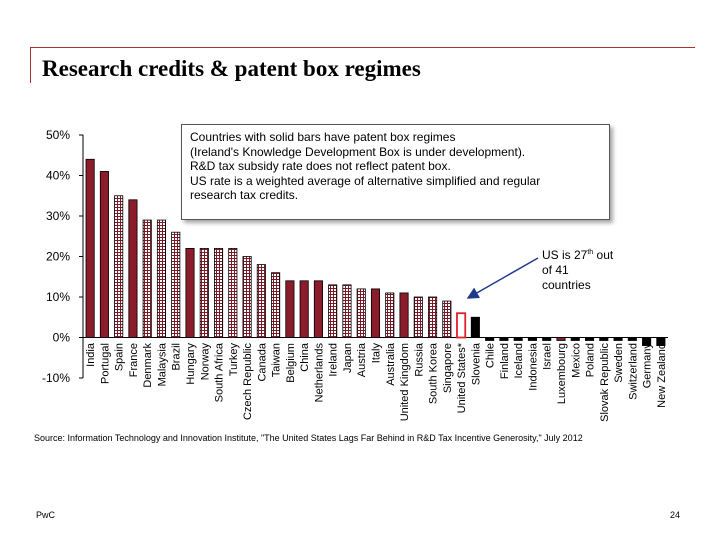 Image resolution: width=720 pixels, height=540 pixels. Describe the element at coordinates (490, 339) in the screenshot. I see `bar-chile` at that location.